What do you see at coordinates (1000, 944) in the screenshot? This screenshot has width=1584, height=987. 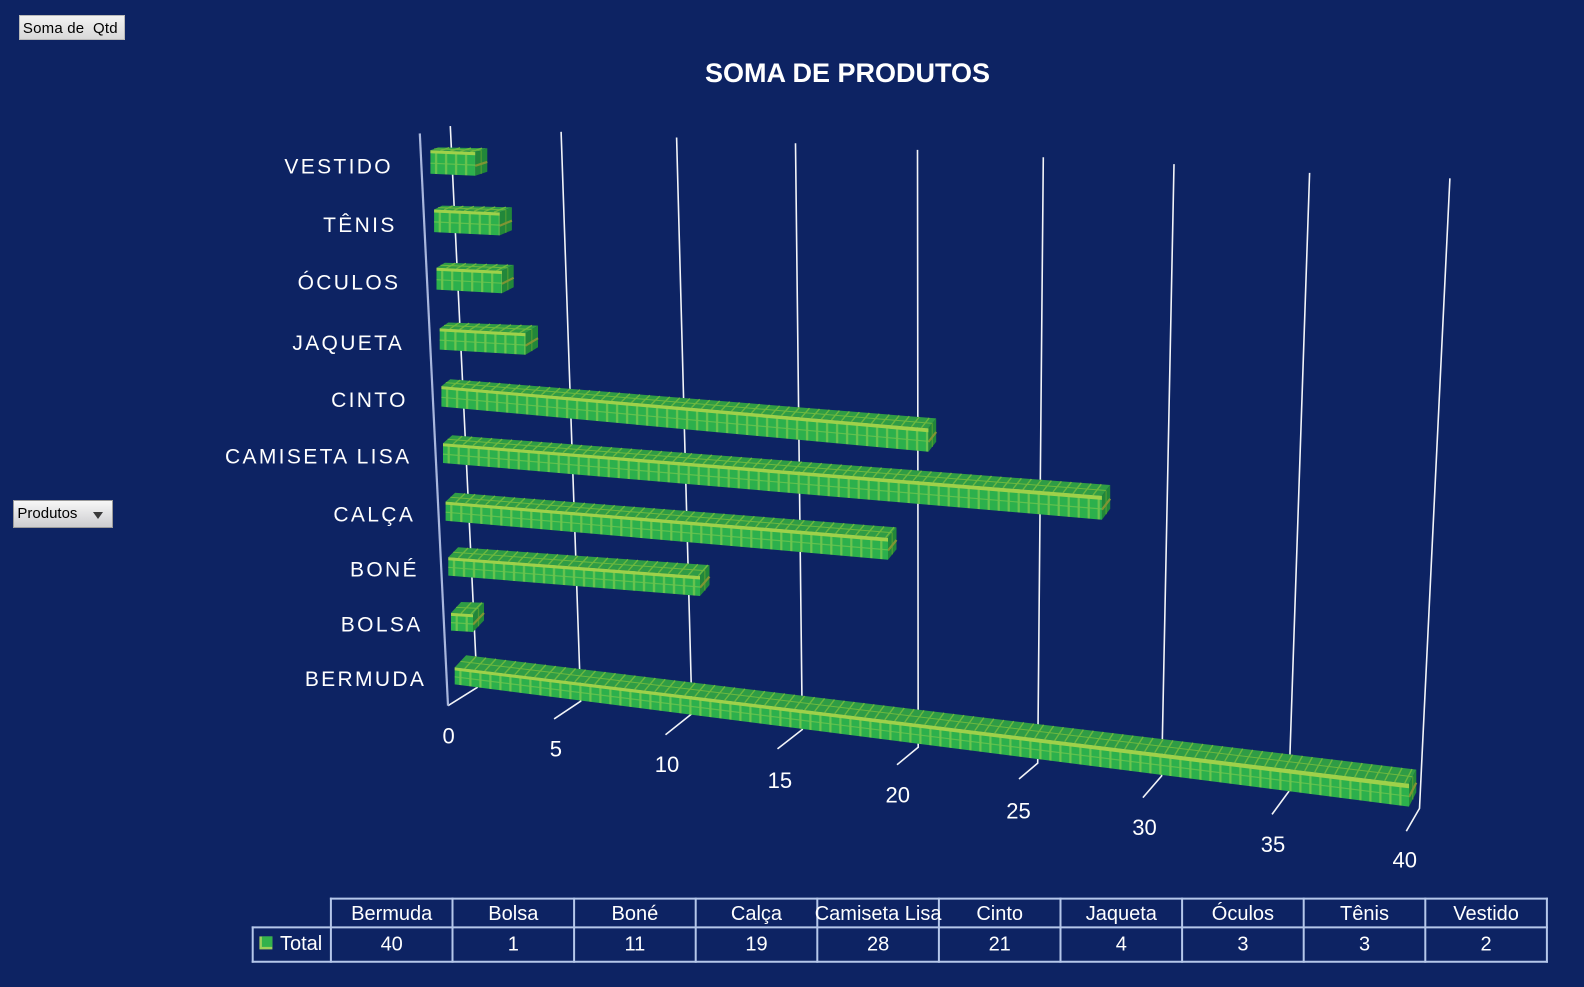 I see `svg-text: 21` at bounding box center [1000, 944].